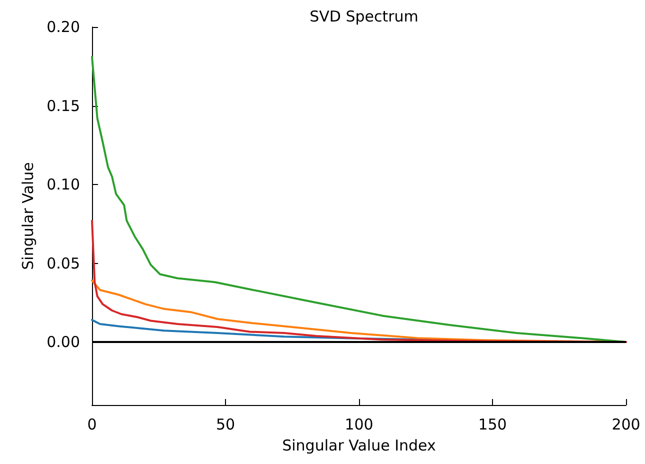 The height and width of the screenshot is (464, 645). What do you see at coordinates (63, 263) in the screenshot?
I see `y-tick-label: 0.05` at bounding box center [63, 263].